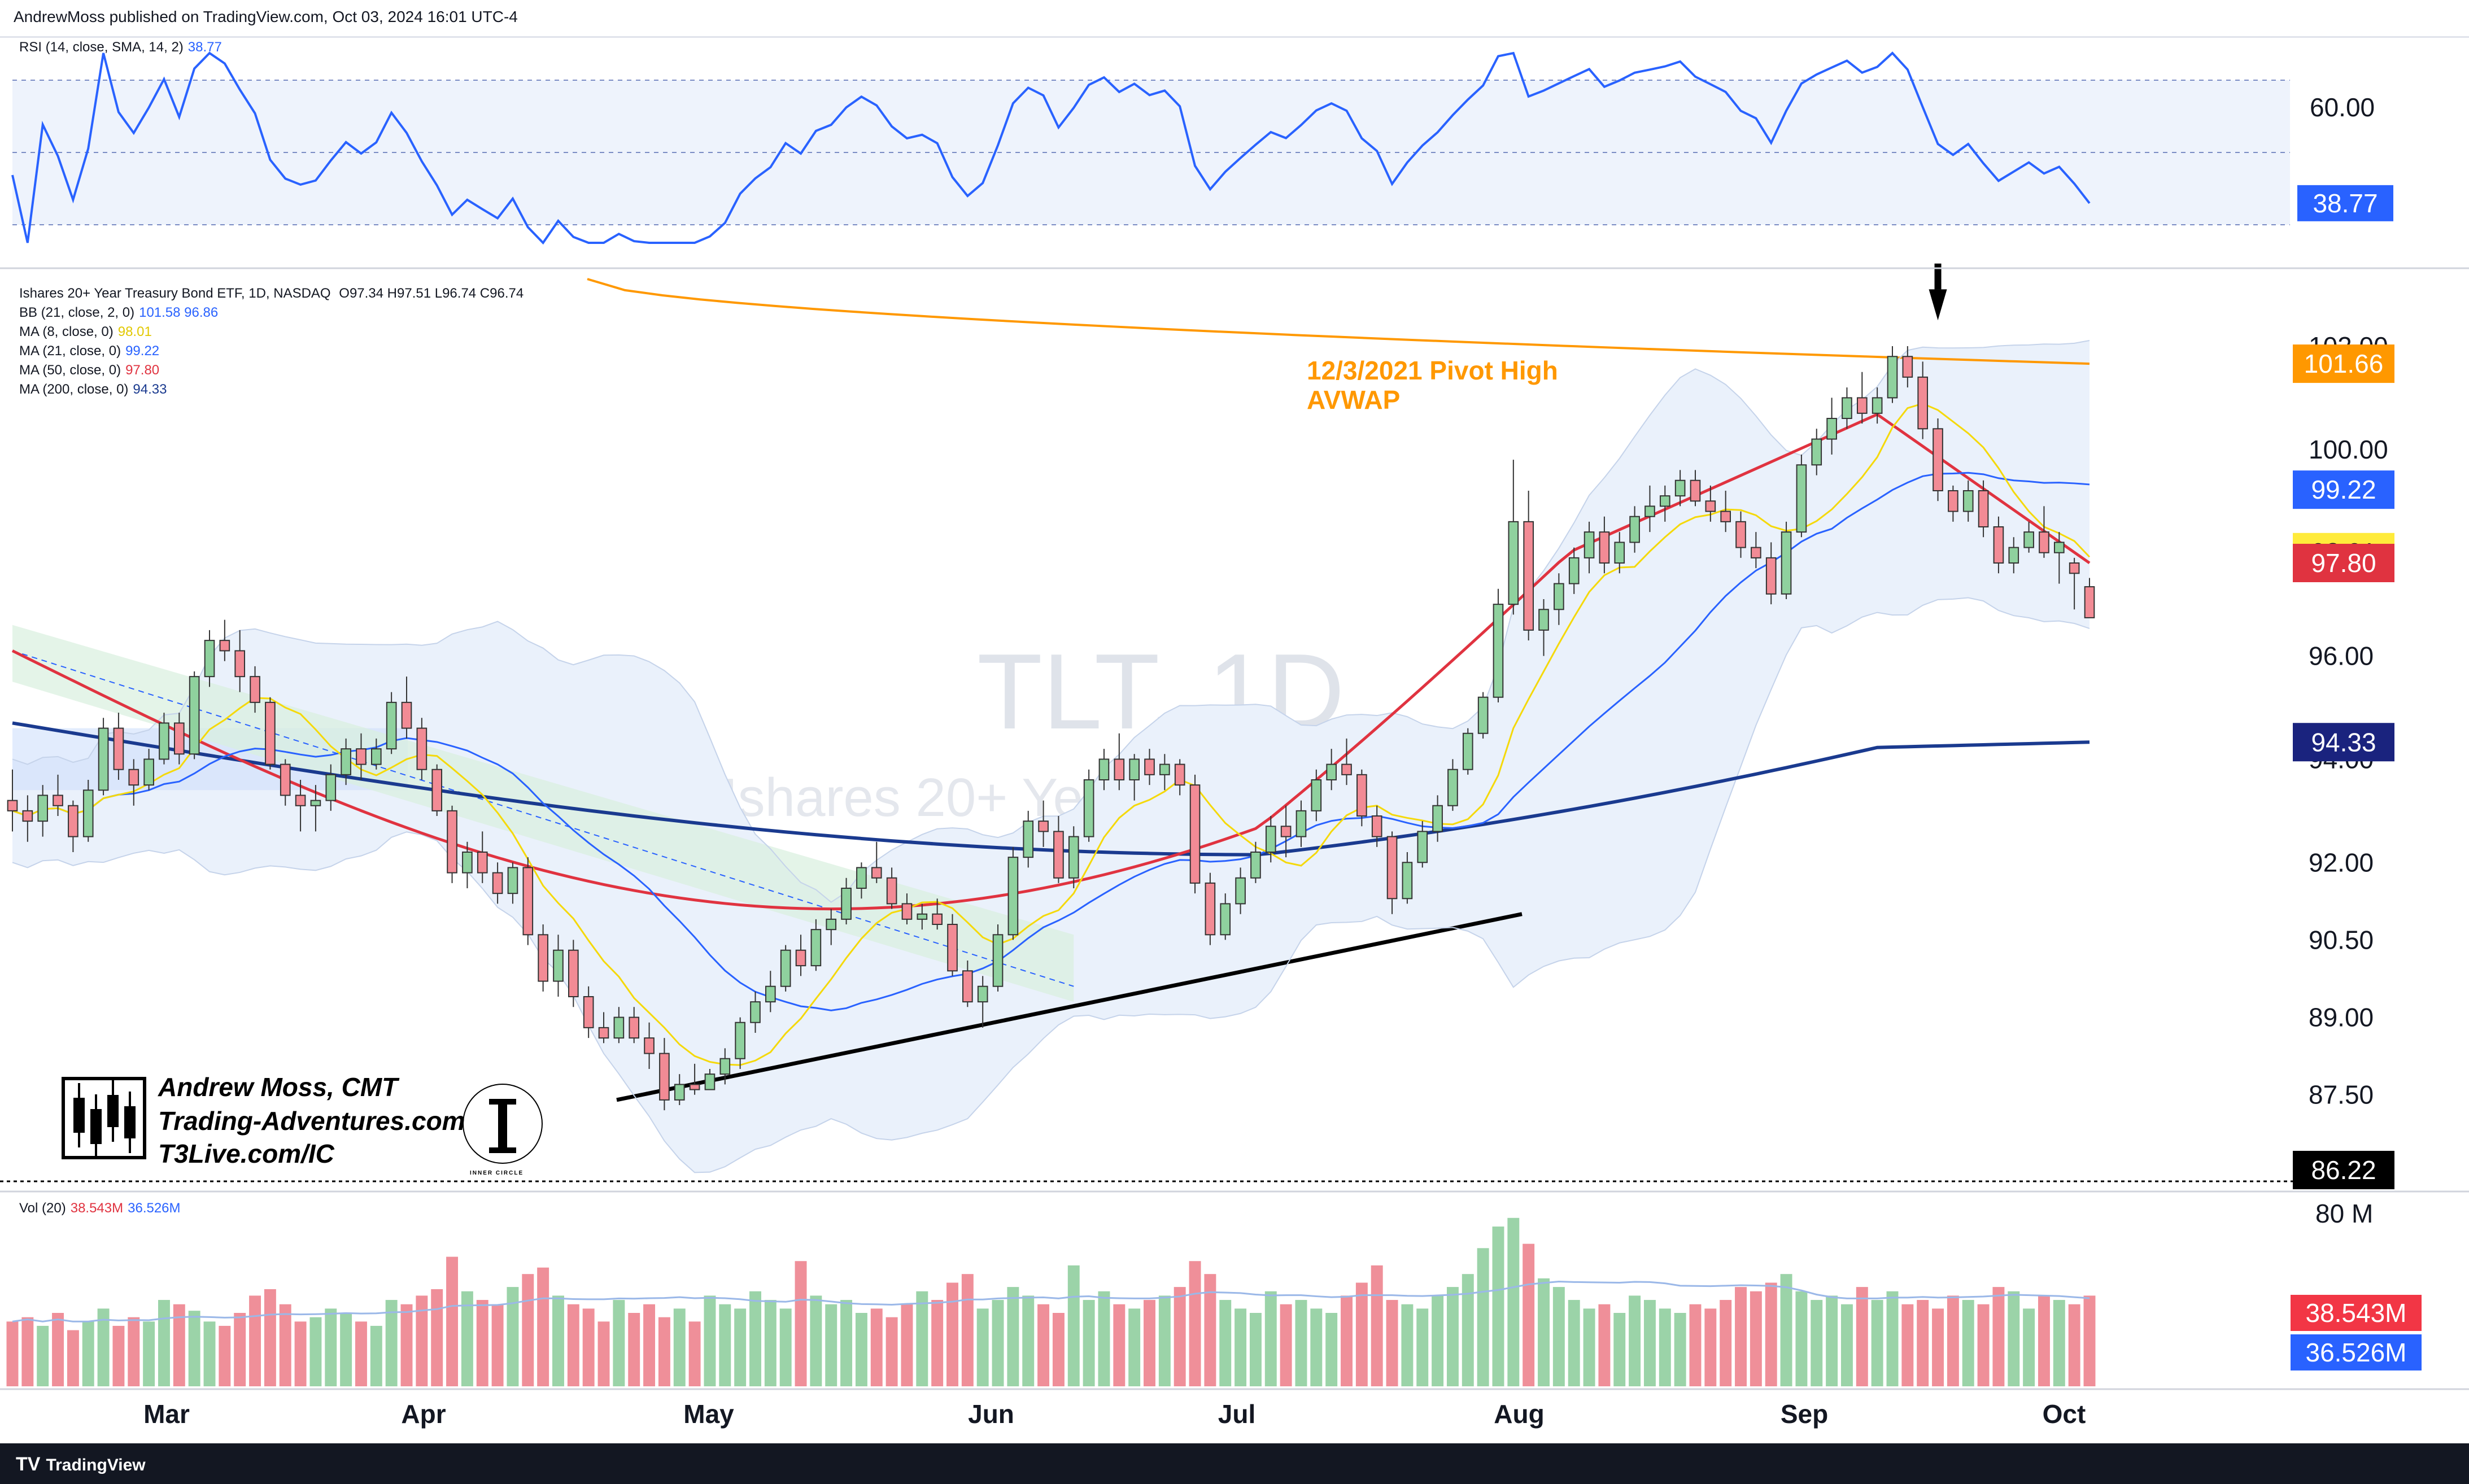 The width and height of the screenshot is (2469, 1484). Describe the element at coordinates (97, 1208) in the screenshot. I see `volume-legend-v1: 38.543M` at that location.